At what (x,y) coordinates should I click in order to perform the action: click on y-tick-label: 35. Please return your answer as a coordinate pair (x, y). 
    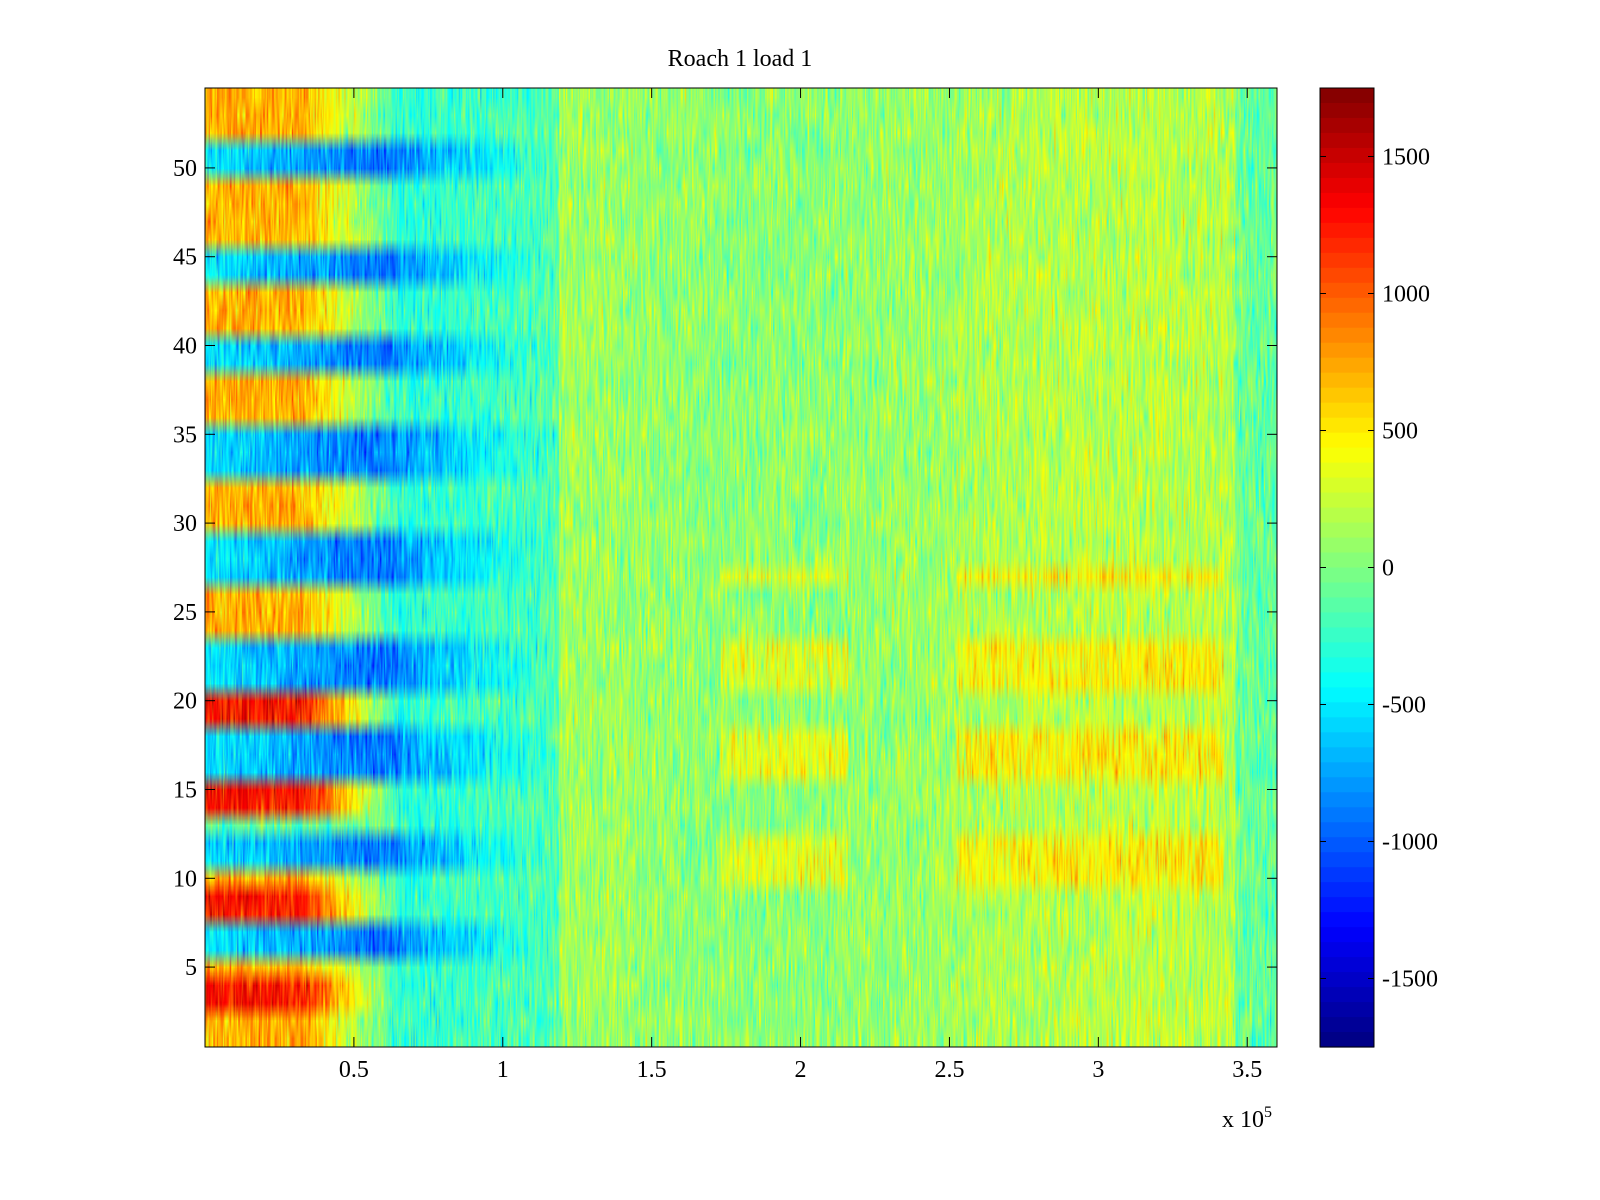
    Looking at the image, I should click on (185, 435).